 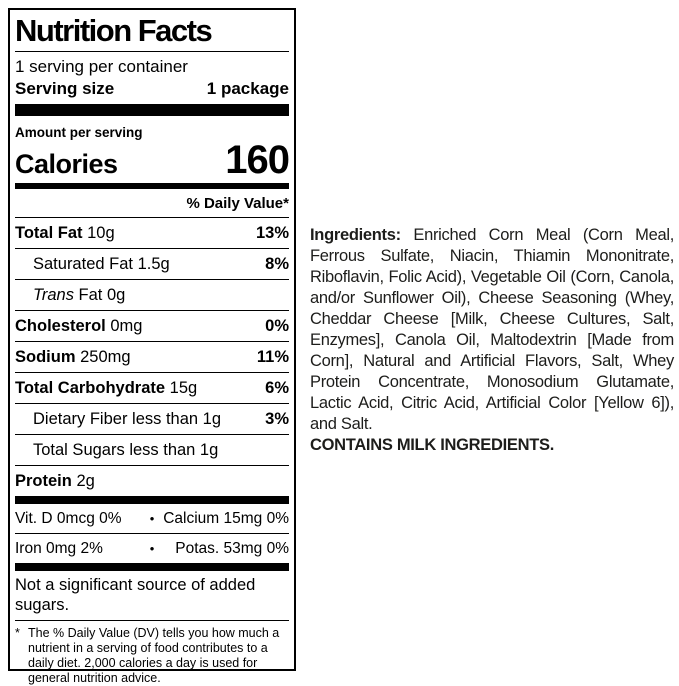 What do you see at coordinates (43, 481) in the screenshot?
I see `nutrient-name: Protein` at bounding box center [43, 481].